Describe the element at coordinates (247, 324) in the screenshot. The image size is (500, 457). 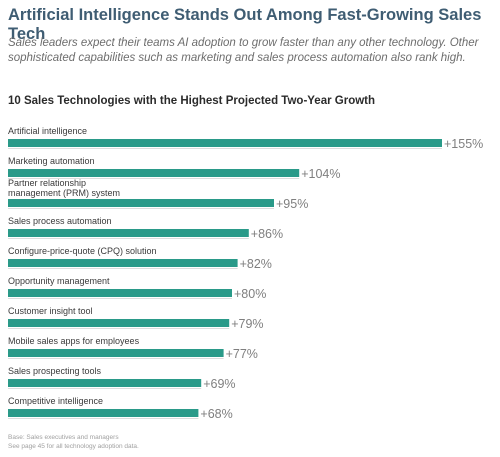
I see `value-label: +79%` at that location.